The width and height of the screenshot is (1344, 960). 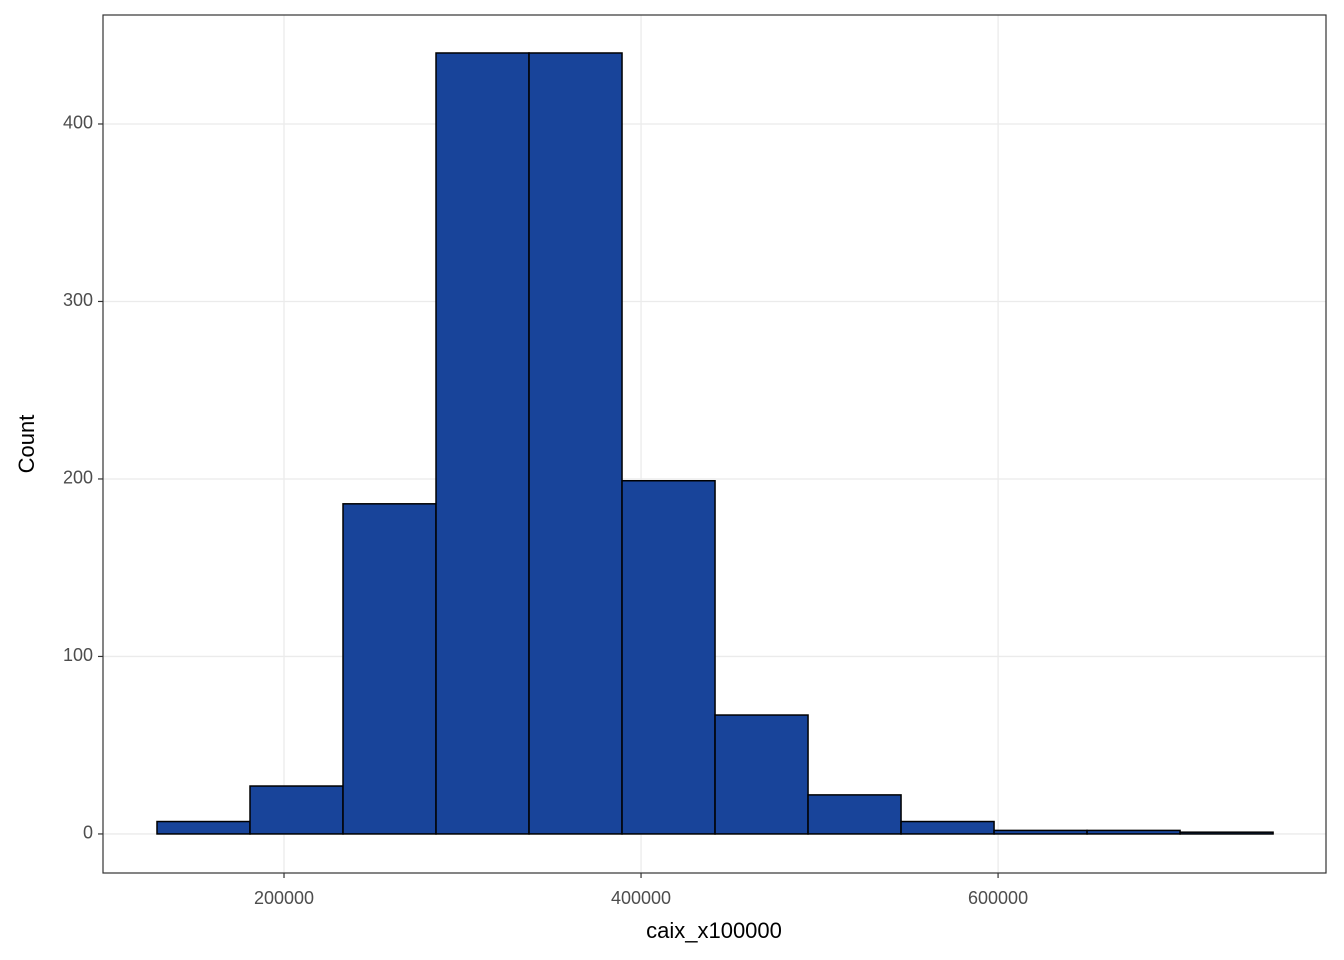 What do you see at coordinates (284, 898) in the screenshot?
I see `x-tick-label: 200000` at bounding box center [284, 898].